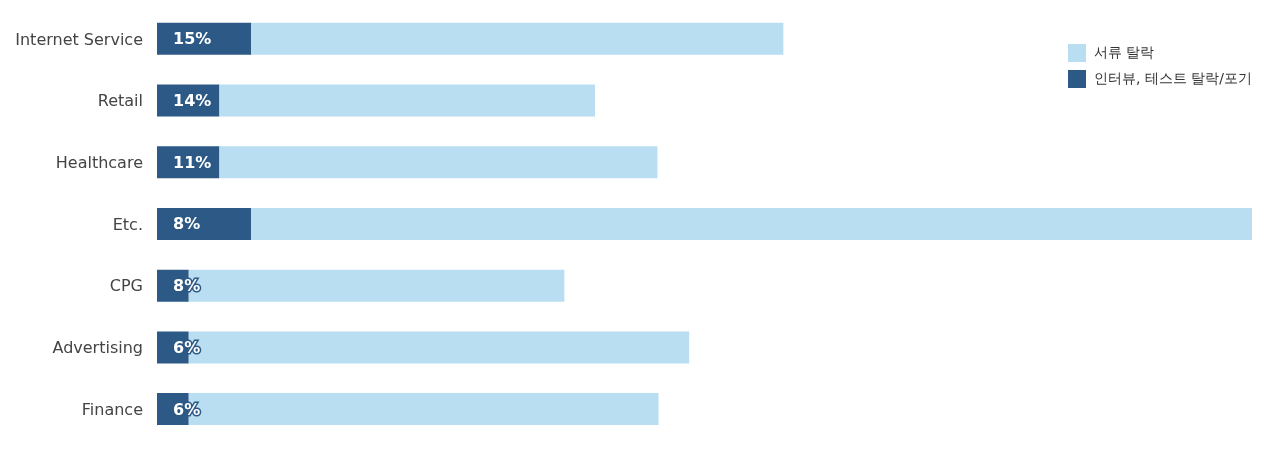 The width and height of the screenshot is (1280, 452). I want to click on legend-label: 인터뷰, 테스트 탈락/포기, so click(1172, 79).